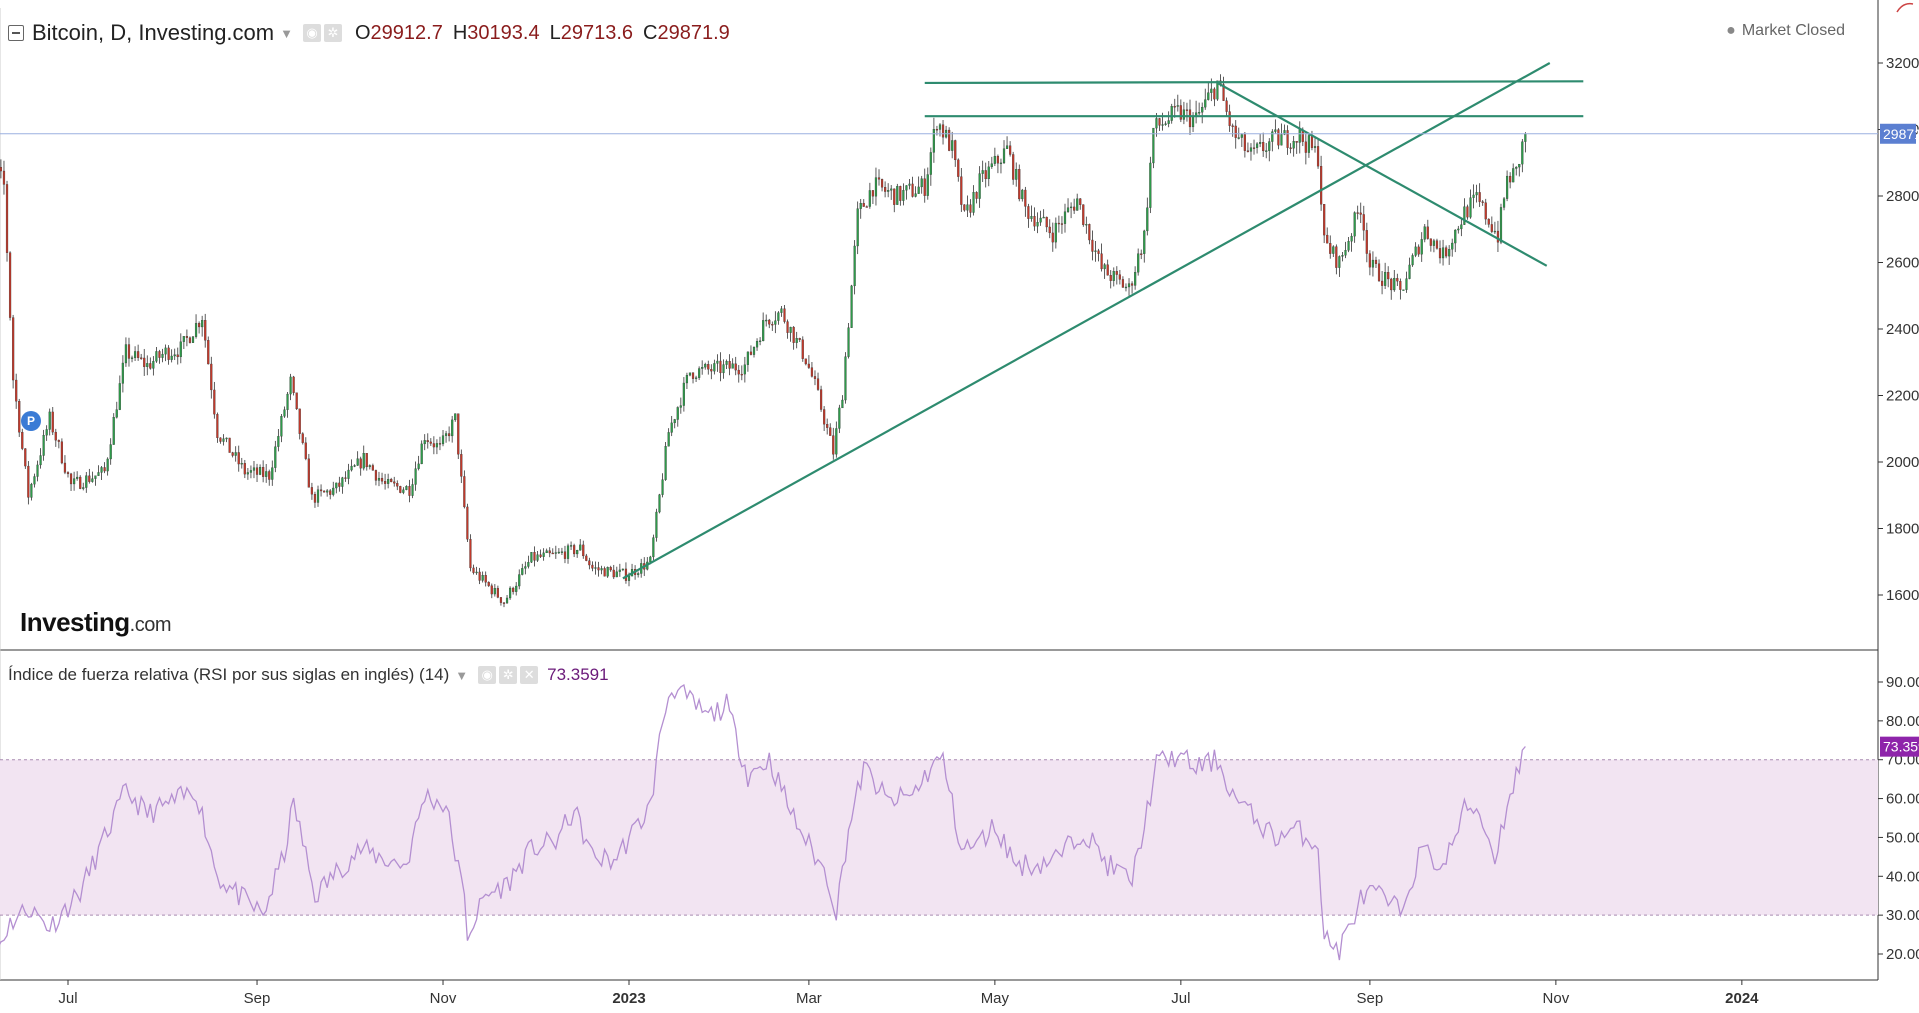 This screenshot has width=1919, height=1013. I want to click on p-marker-icon: P, so click(31, 421).